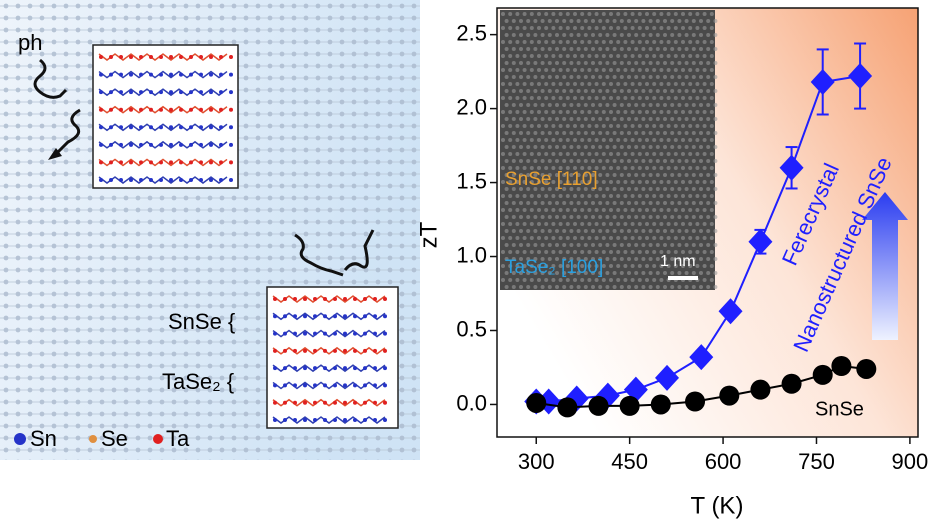 This screenshot has height=527, width=946. What do you see at coordinates (839, 409) in the screenshot?
I see `series-label: SnSe` at bounding box center [839, 409].